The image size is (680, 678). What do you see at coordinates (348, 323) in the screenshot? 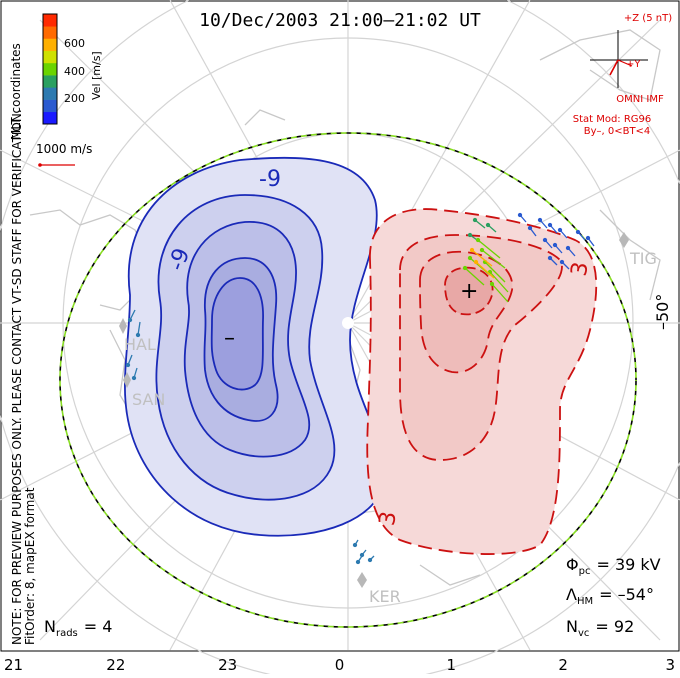
I see `magnetic-pole` at bounding box center [348, 323].